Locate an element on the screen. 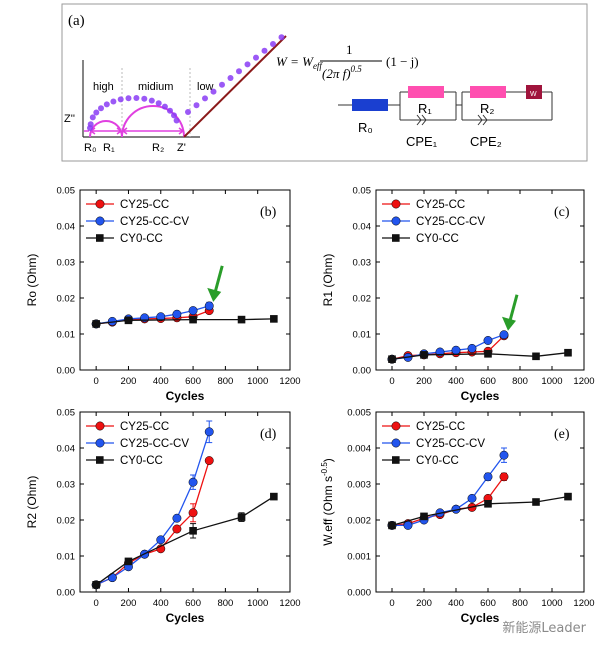 This screenshot has width=600, height=647. region-label-high: high is located at coordinates (103, 87).